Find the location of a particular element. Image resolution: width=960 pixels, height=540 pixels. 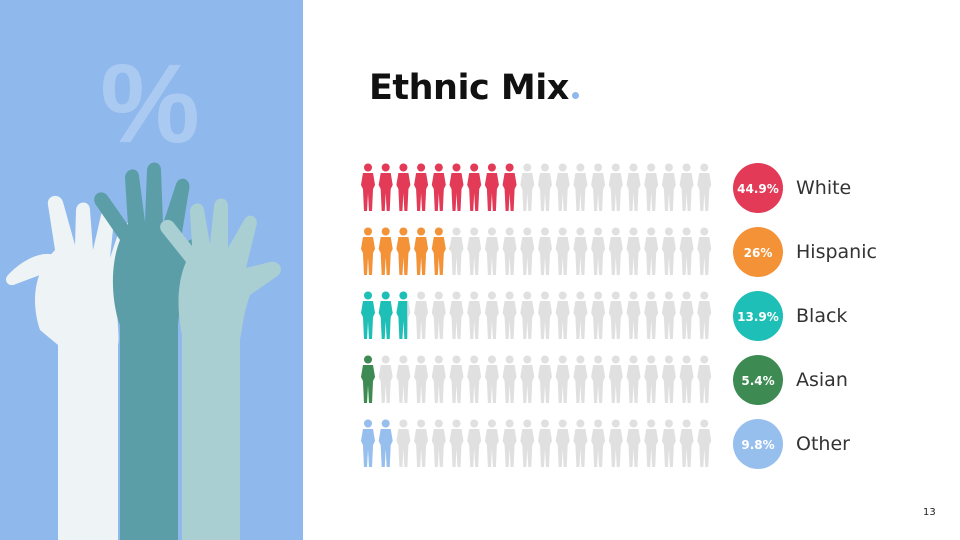

value-label: 5.4% is located at coordinates (757, 381).